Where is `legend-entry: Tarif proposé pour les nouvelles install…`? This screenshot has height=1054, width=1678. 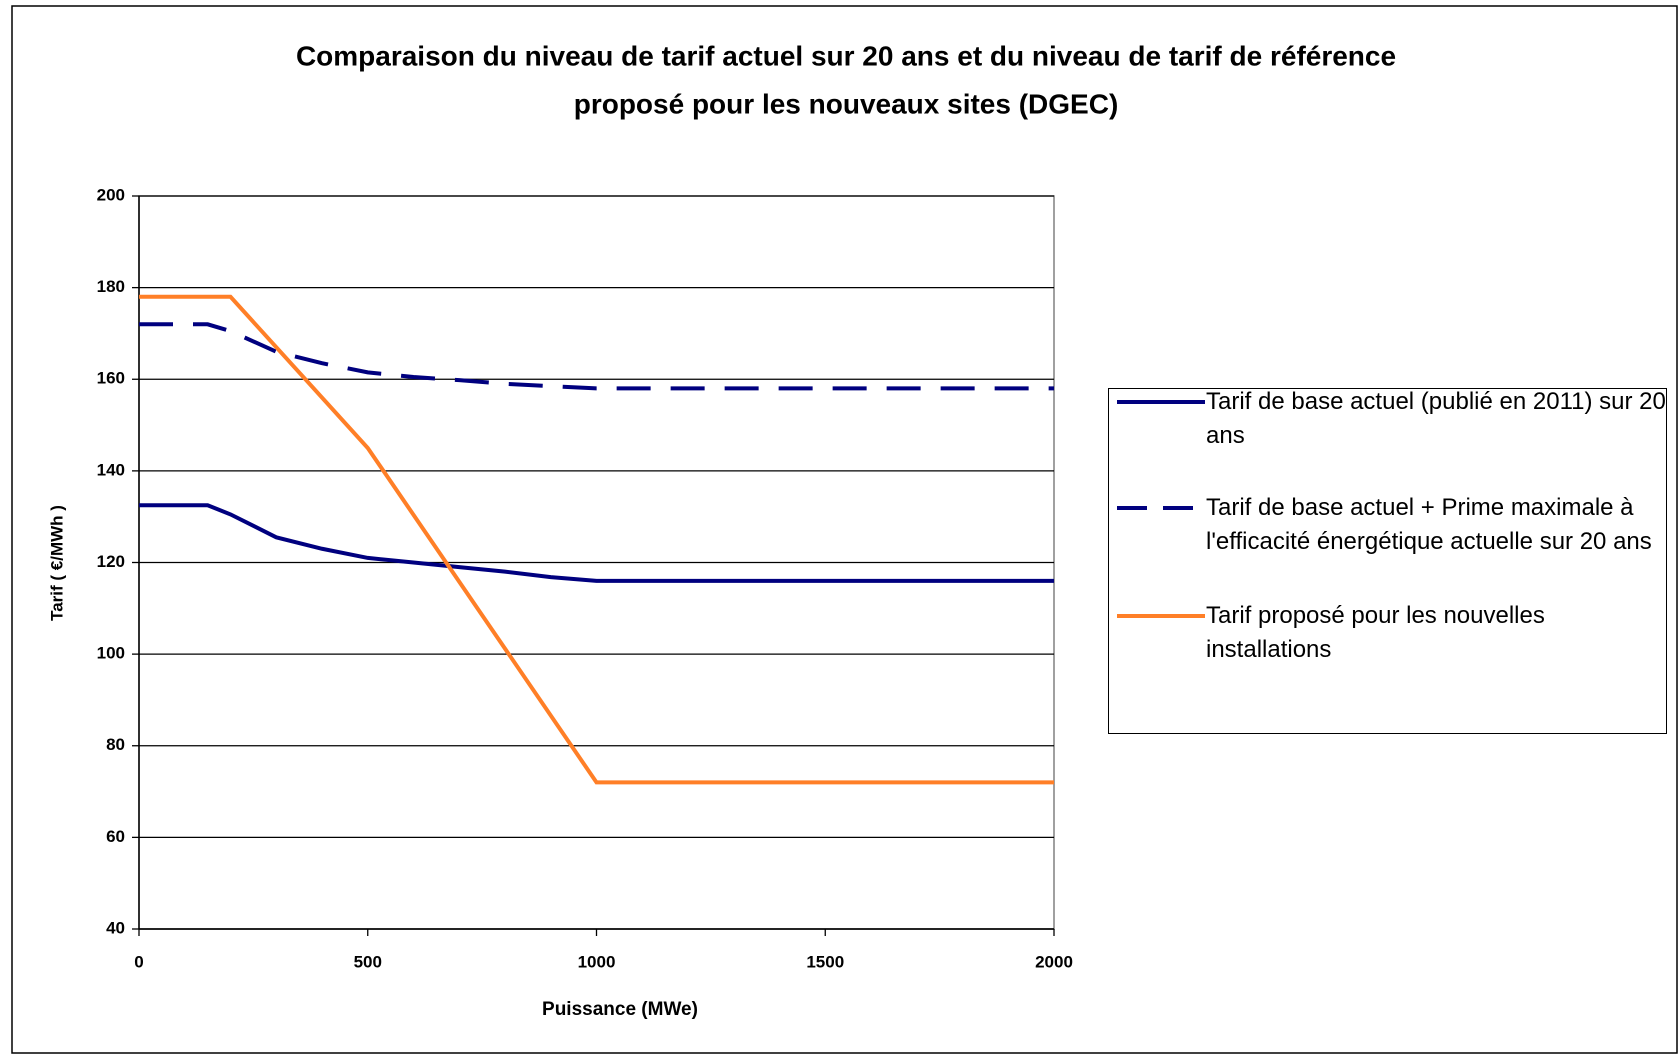
legend-entry: Tarif proposé pour les nouvelles install… is located at coordinates (1387, 633).